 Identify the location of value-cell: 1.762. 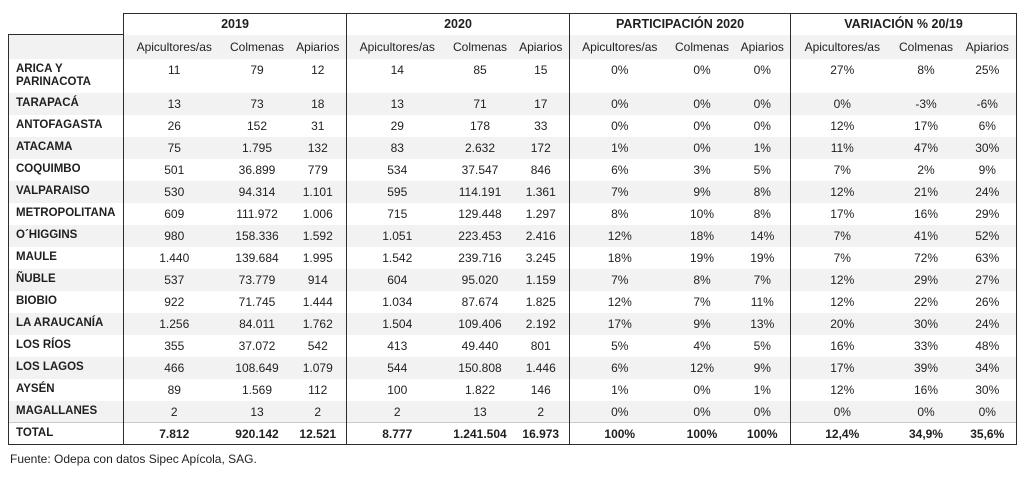
(317, 323).